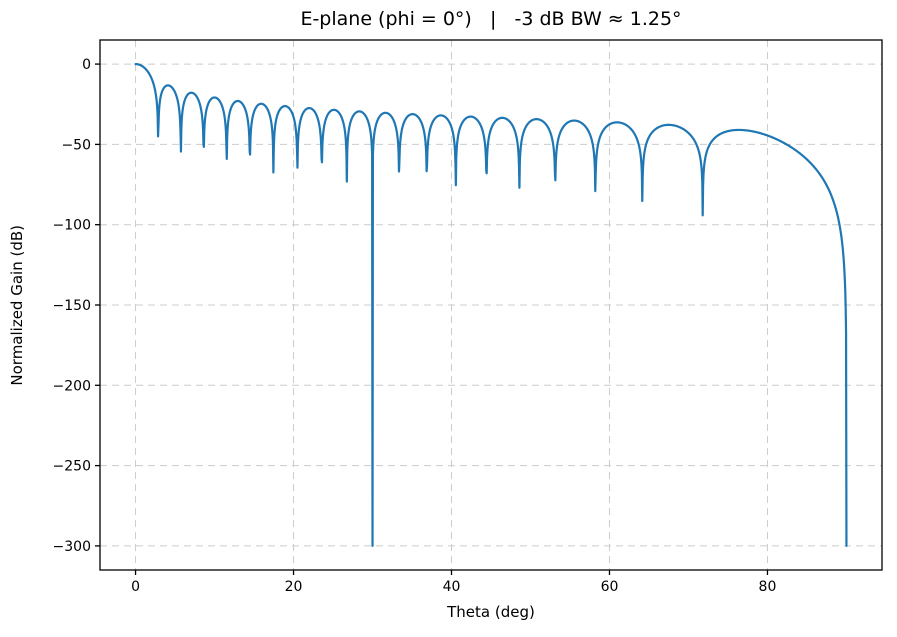 The height and width of the screenshot is (637, 897). Describe the element at coordinates (135, 587) in the screenshot. I see `x-tick-label: 0` at that location.